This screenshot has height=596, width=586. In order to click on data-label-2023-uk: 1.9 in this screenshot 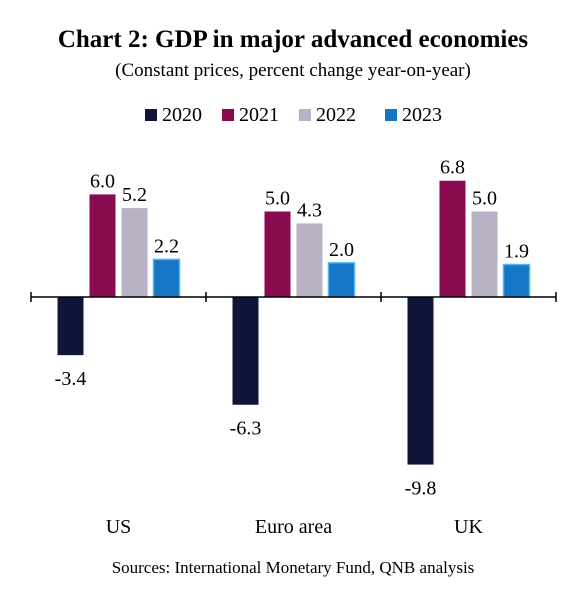, I will do `click(516, 252)`.